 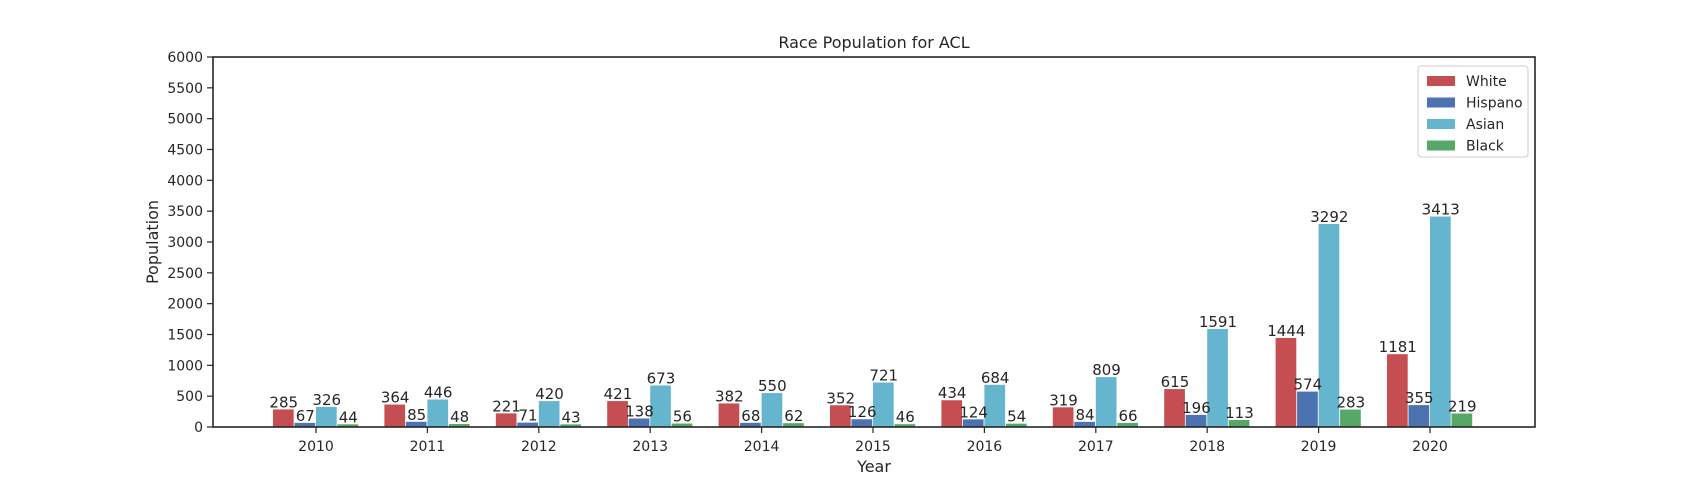 I want to click on x-tick-label: 2017, so click(x=1096, y=447).